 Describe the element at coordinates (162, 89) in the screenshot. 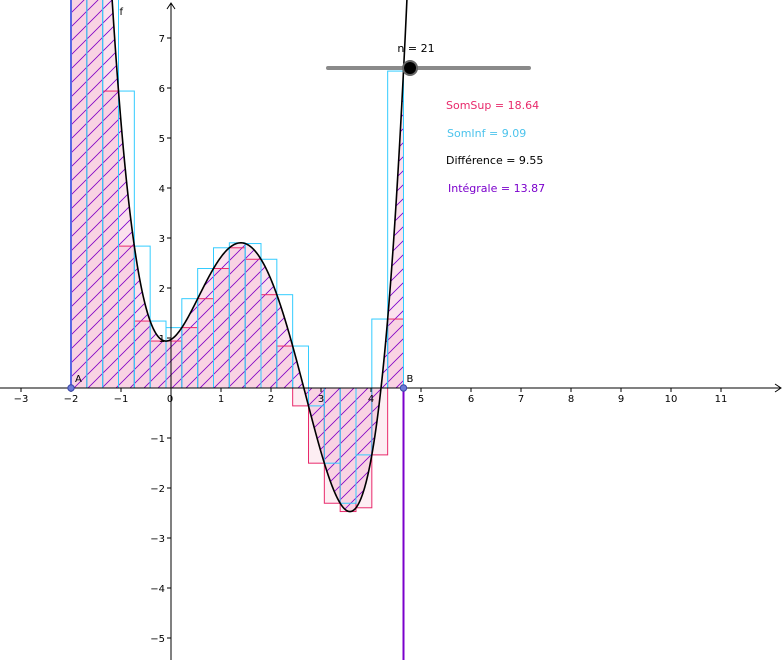

I see `y-tick-label-6: 6` at that location.